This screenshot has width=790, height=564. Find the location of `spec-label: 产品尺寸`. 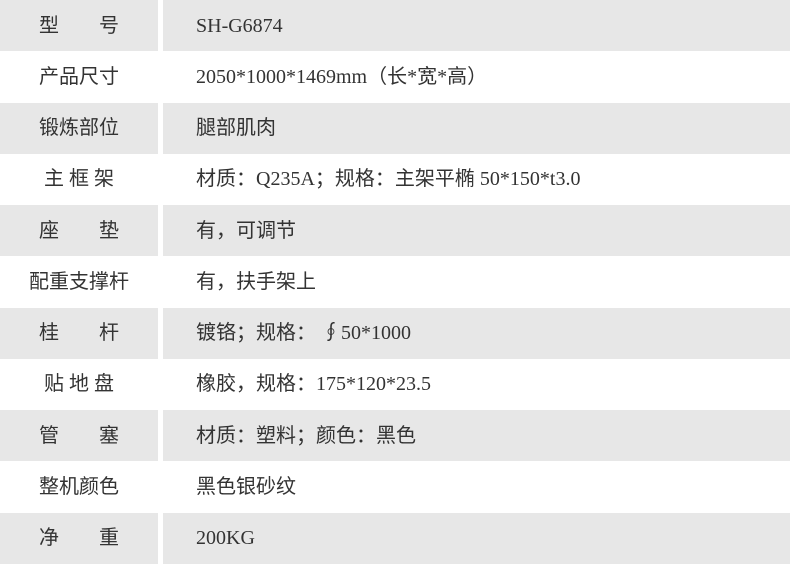

spec-label: 产品尺寸 is located at coordinates (79, 77).